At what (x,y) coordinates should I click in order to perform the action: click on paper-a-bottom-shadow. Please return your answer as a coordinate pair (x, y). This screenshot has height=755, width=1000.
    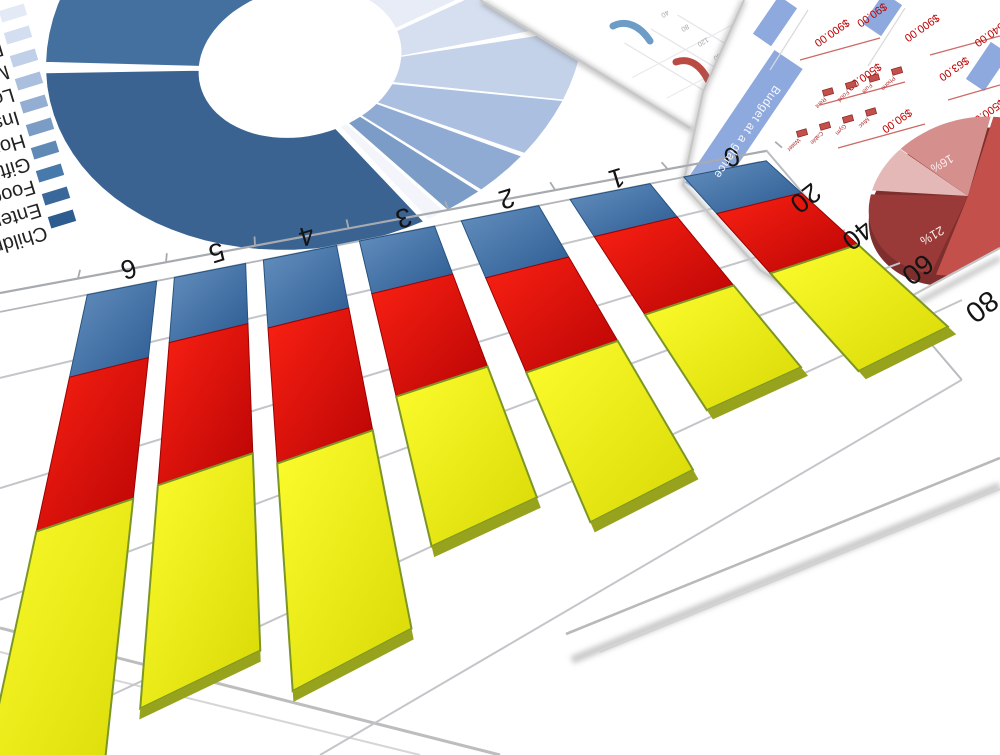
    Looking at the image, I should click on (785, 573).